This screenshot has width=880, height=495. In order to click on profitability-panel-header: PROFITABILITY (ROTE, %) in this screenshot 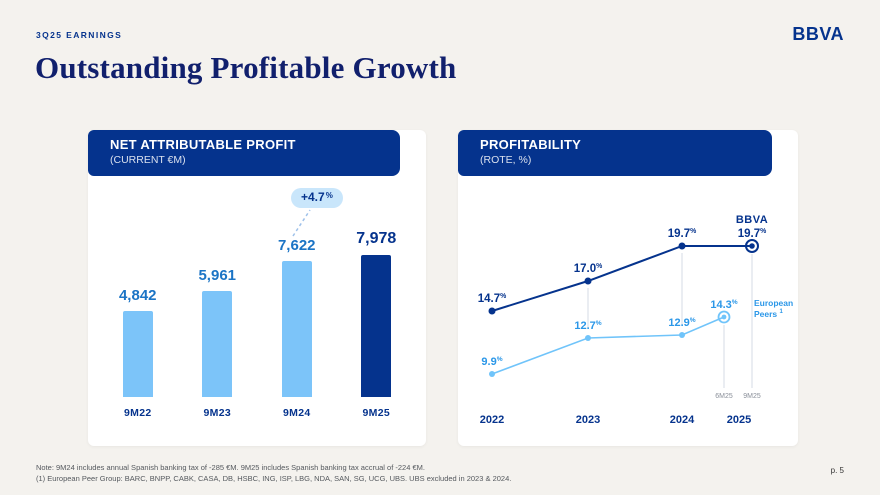, I will do `click(615, 153)`.